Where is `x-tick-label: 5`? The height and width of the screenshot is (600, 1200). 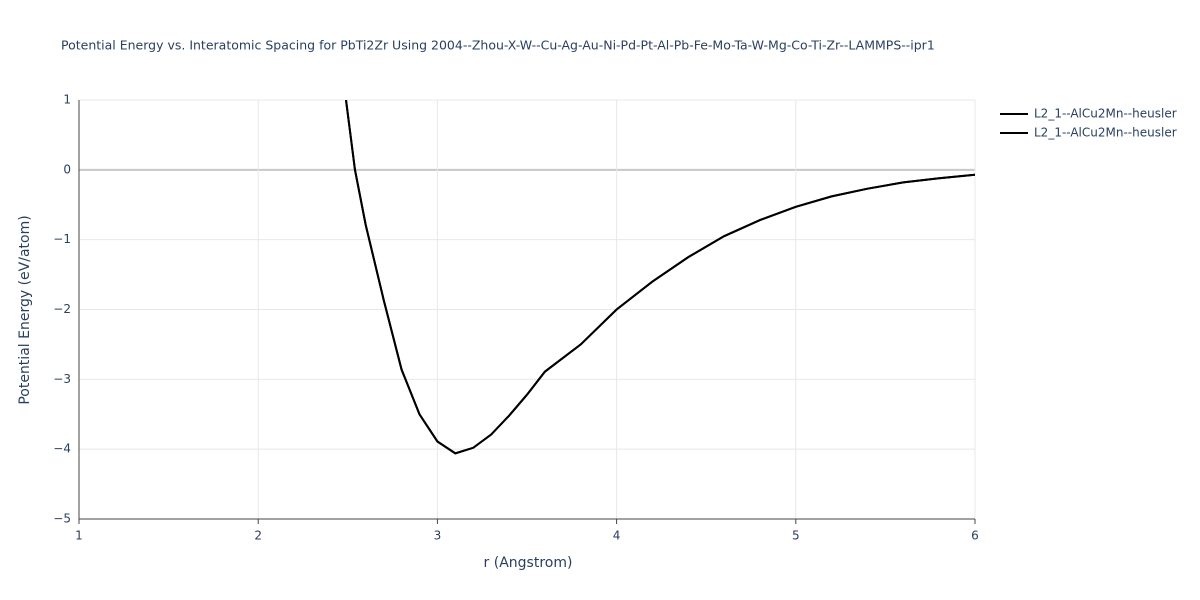 x-tick-label: 5 is located at coordinates (796, 536).